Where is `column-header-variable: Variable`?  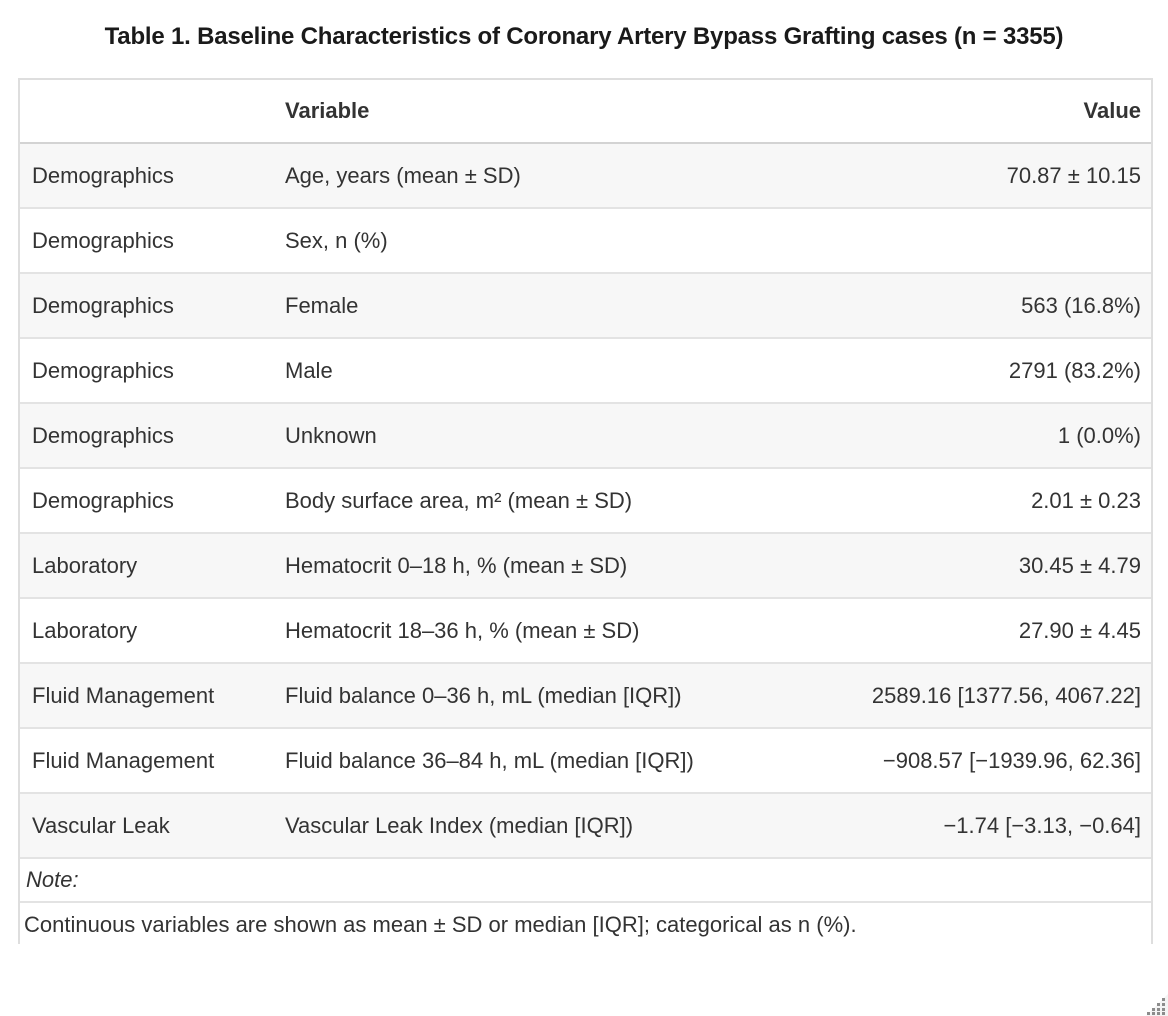 column-header-variable: Variable is located at coordinates (539, 112).